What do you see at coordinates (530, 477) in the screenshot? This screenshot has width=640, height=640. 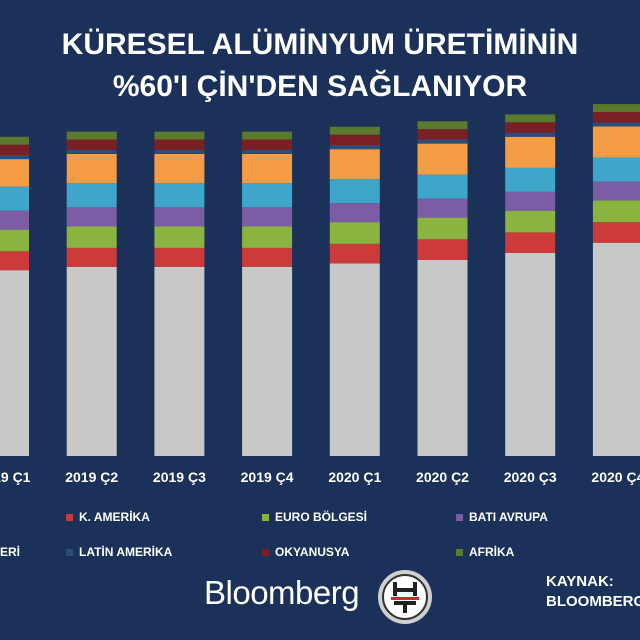 I see `x-tick-label: 2020 Ç3` at bounding box center [530, 477].